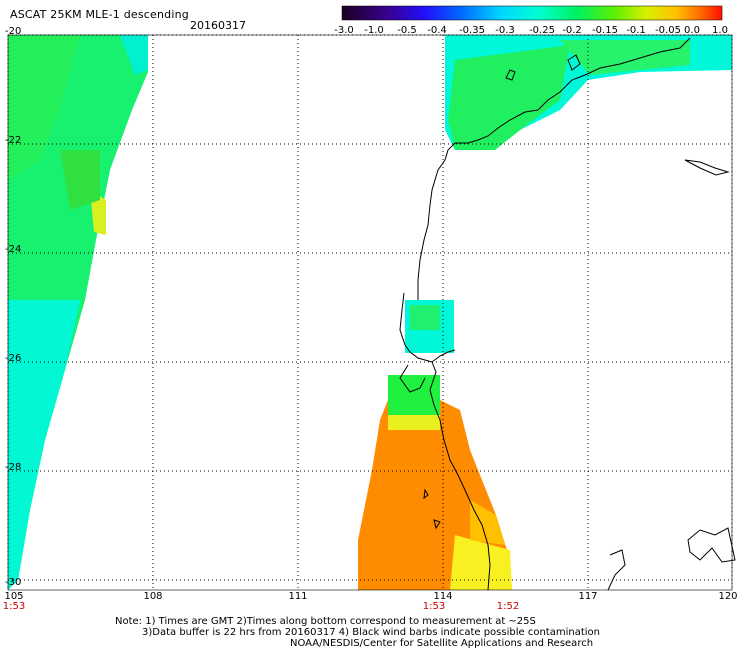  I want to click on colorbar-label: -0.05, so click(668, 30).